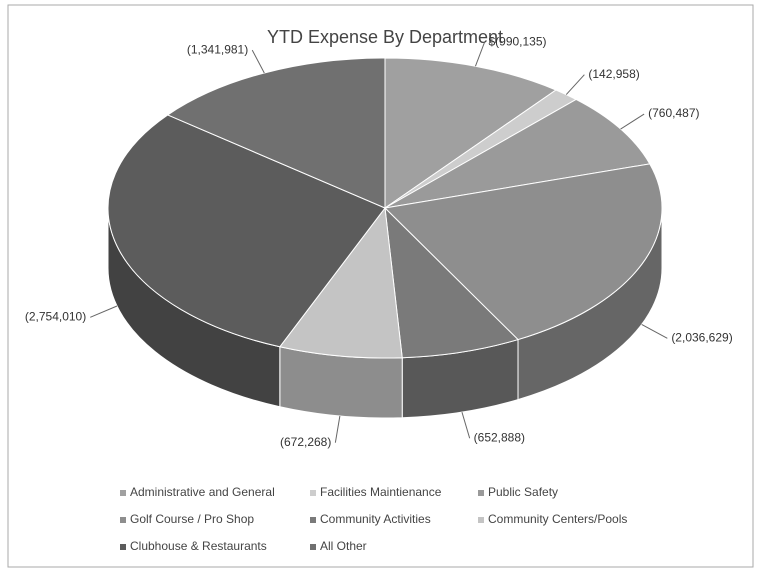 Image resolution: width=767 pixels, height=569 pixels. Describe the element at coordinates (381, 492) in the screenshot. I see `legend-label: Facilities Maintienance` at that location.